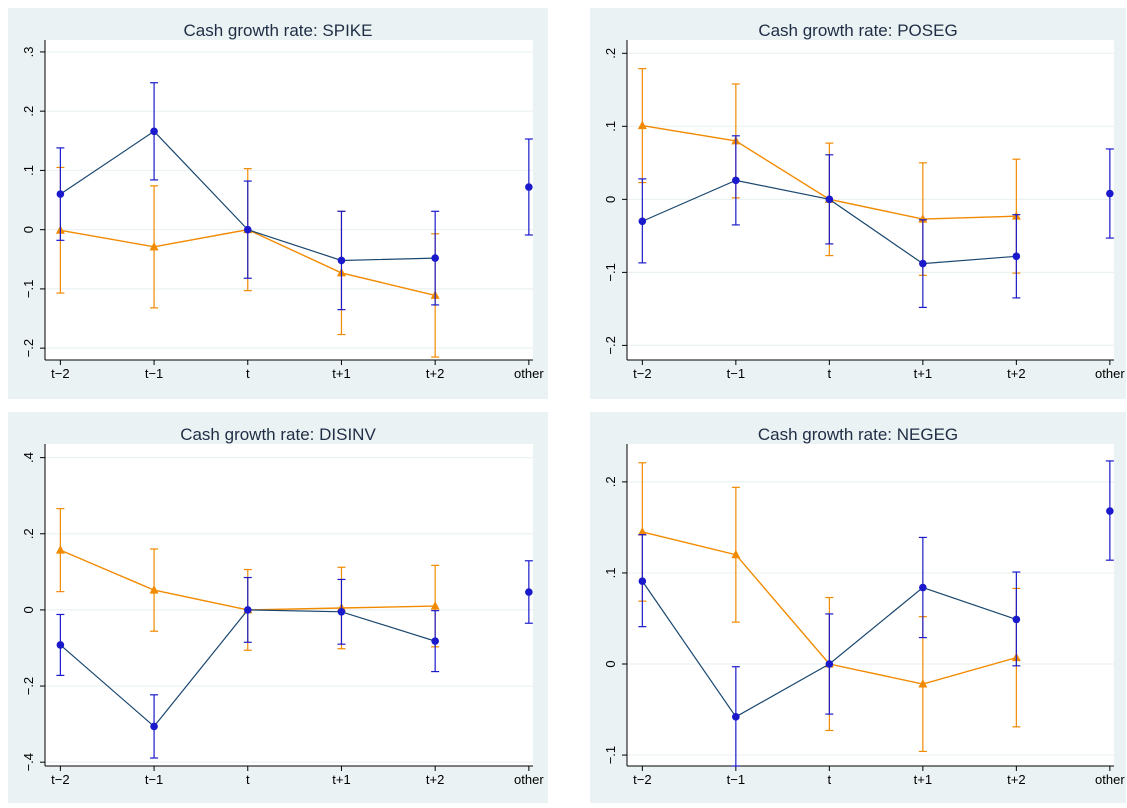  I want to click on y-tick-label: −.4, so click(28, 762).